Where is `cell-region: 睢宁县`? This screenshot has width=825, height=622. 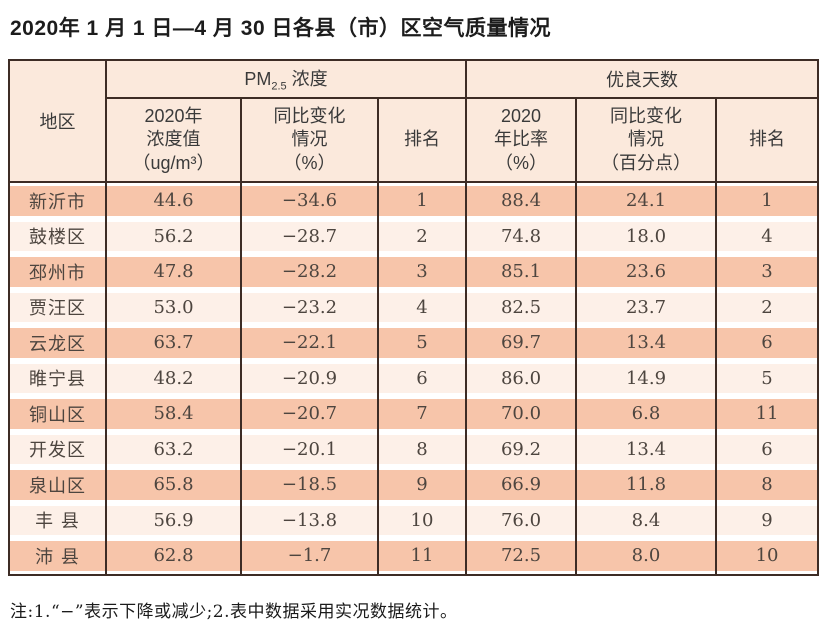
cell-region: 睢宁县 is located at coordinates (57, 378).